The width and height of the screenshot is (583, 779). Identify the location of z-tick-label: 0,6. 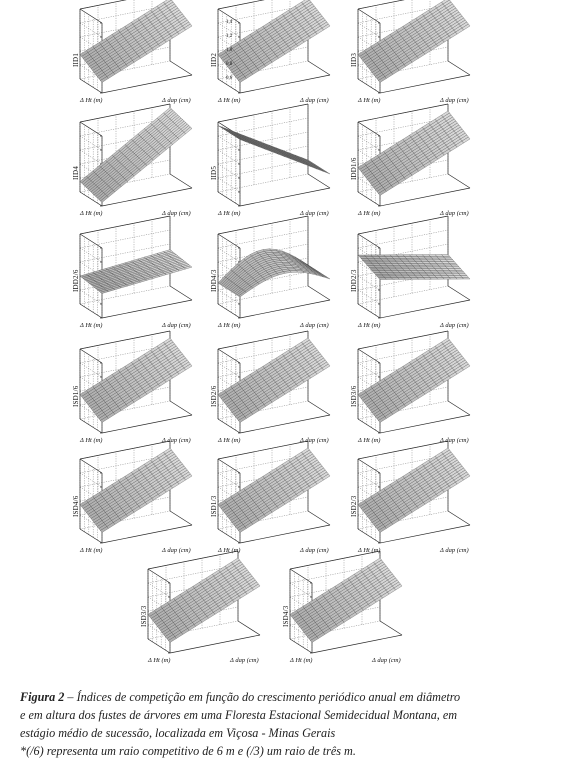
(229, 78).